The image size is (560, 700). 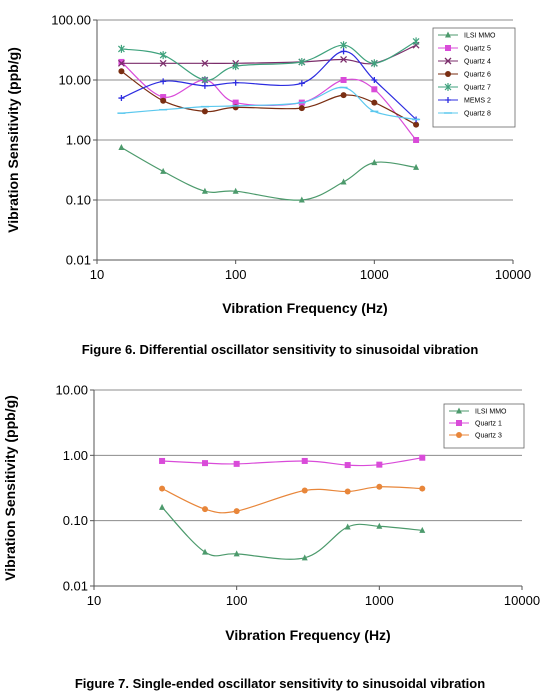 I want to click on fig7-series-ilsi-mmo, so click(x=292, y=532).